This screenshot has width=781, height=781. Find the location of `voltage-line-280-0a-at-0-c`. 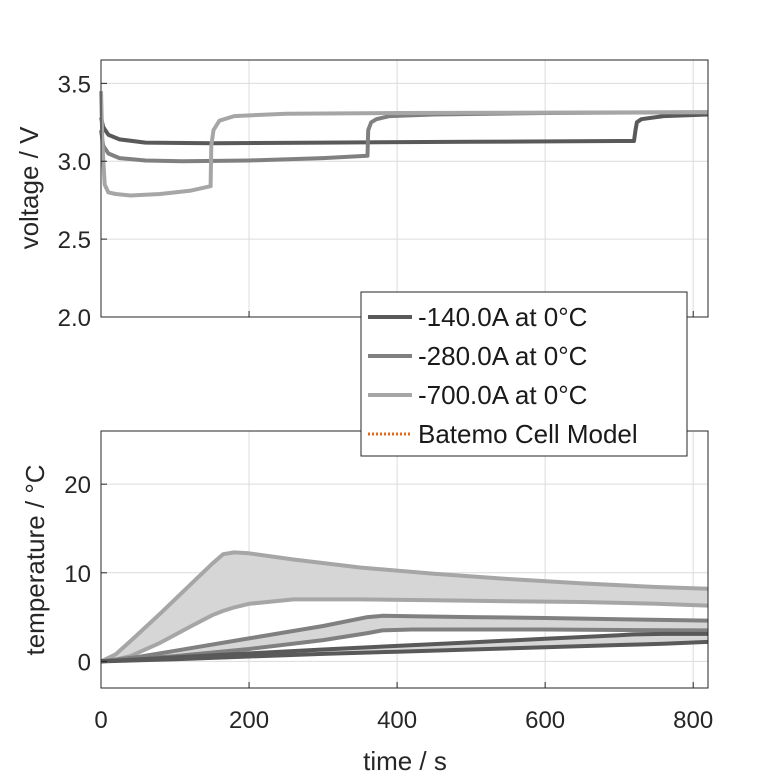

voltage-line-280-0a-at-0-c is located at coordinates (404, 137).